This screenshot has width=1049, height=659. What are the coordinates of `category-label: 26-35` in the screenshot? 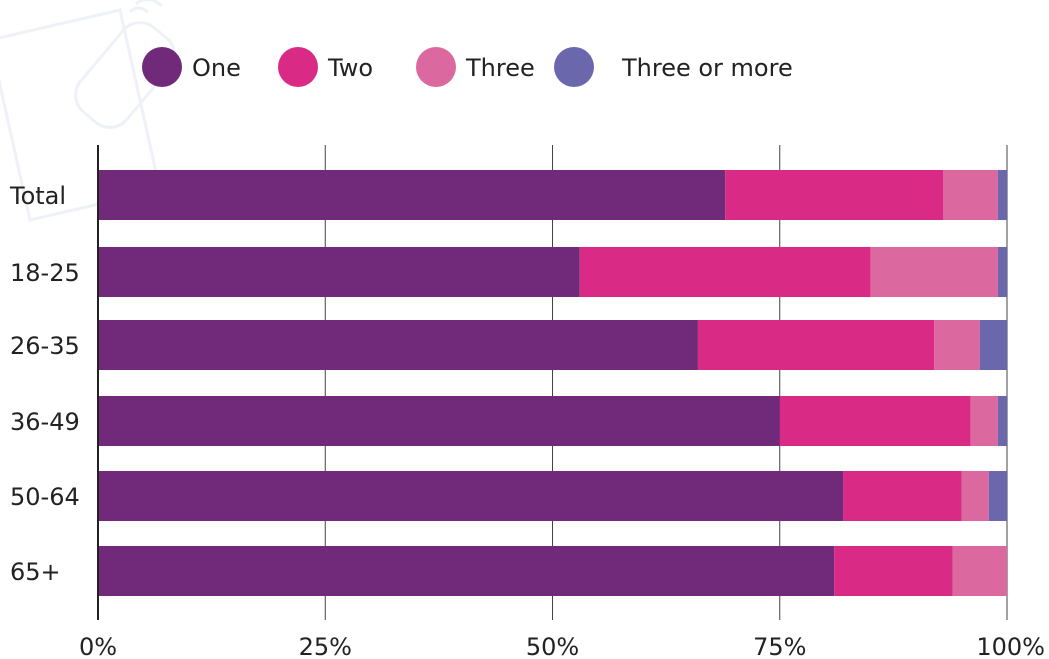 It's located at (45, 346).